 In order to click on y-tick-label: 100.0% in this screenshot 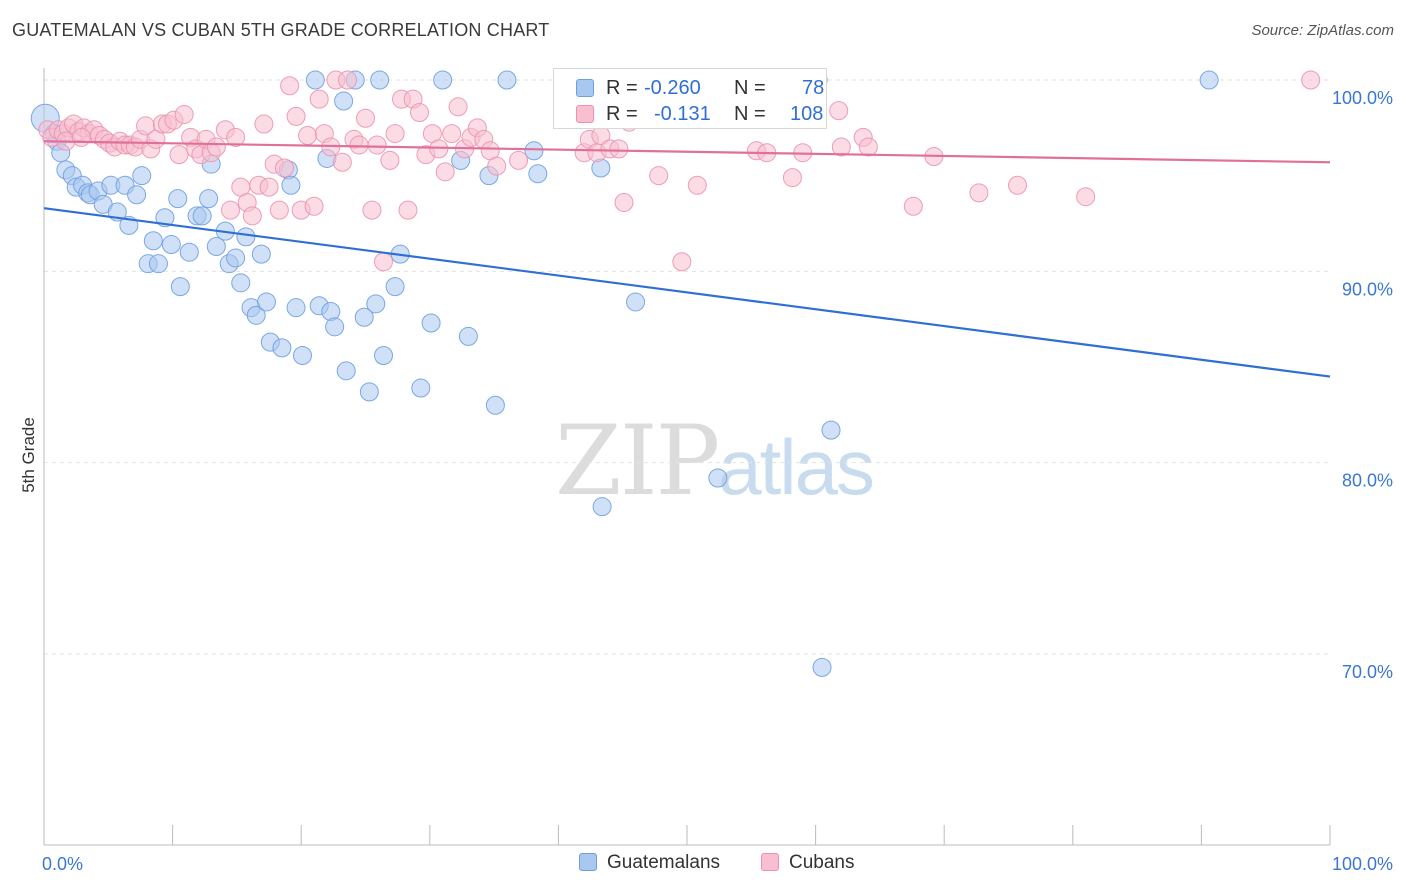, I will do `click(1362, 98)`.